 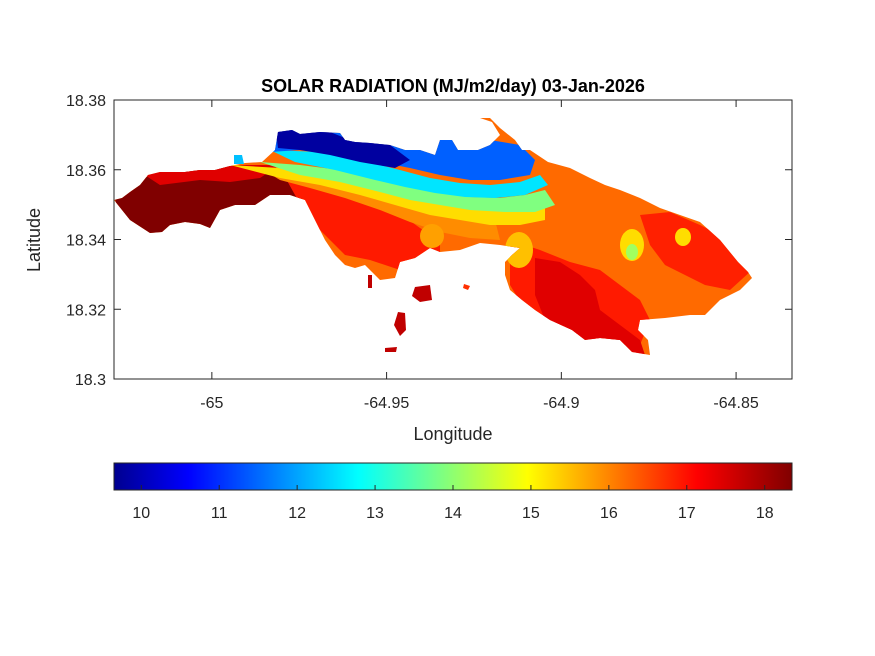 I want to click on y-axis-label: Latitude, so click(x=34, y=240).